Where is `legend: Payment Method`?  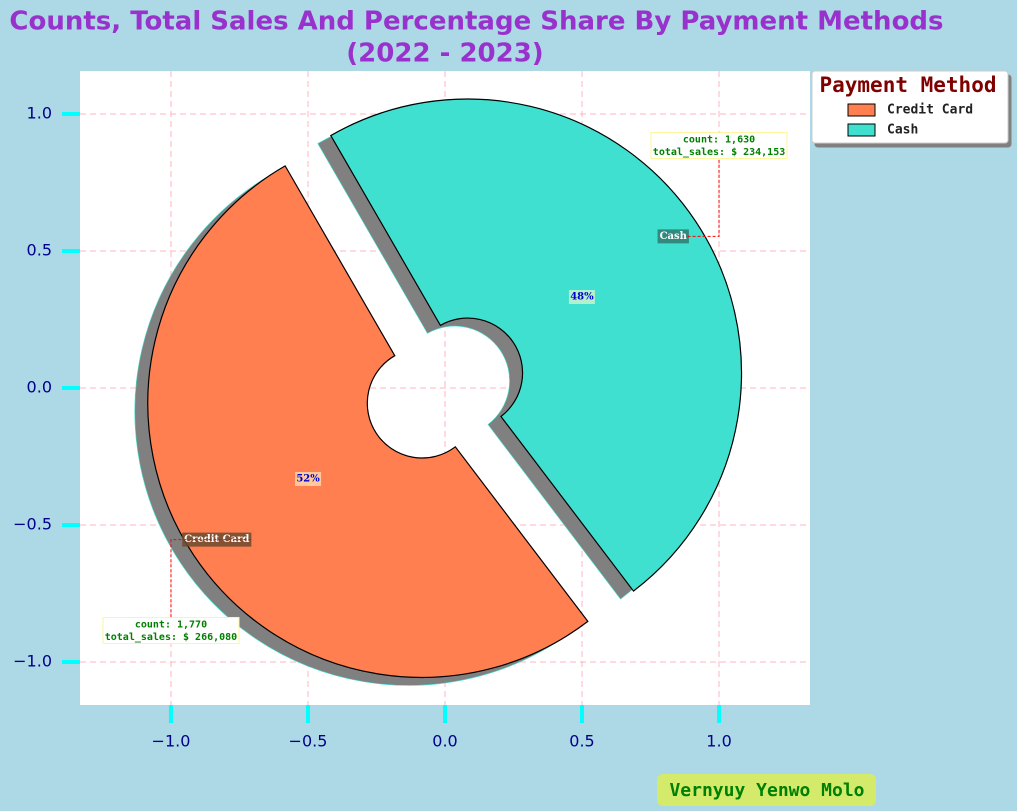
legend: Payment Method is located at coordinates (910, 107).